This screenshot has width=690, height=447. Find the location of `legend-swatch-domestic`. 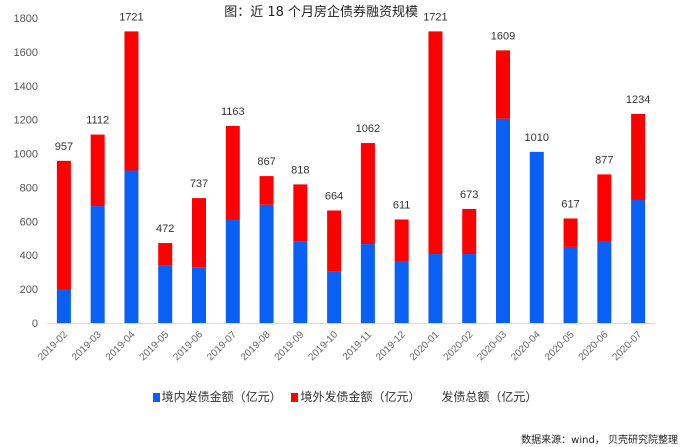

legend-swatch-domestic is located at coordinates (156, 397).